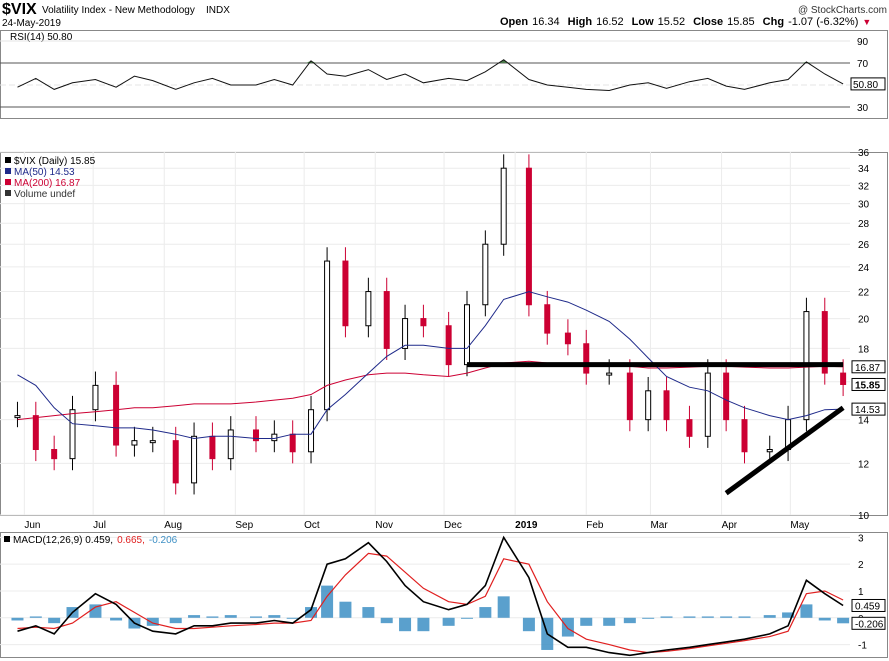 The image size is (889, 661). I want to click on x-tick-label: Feb, so click(595, 525).